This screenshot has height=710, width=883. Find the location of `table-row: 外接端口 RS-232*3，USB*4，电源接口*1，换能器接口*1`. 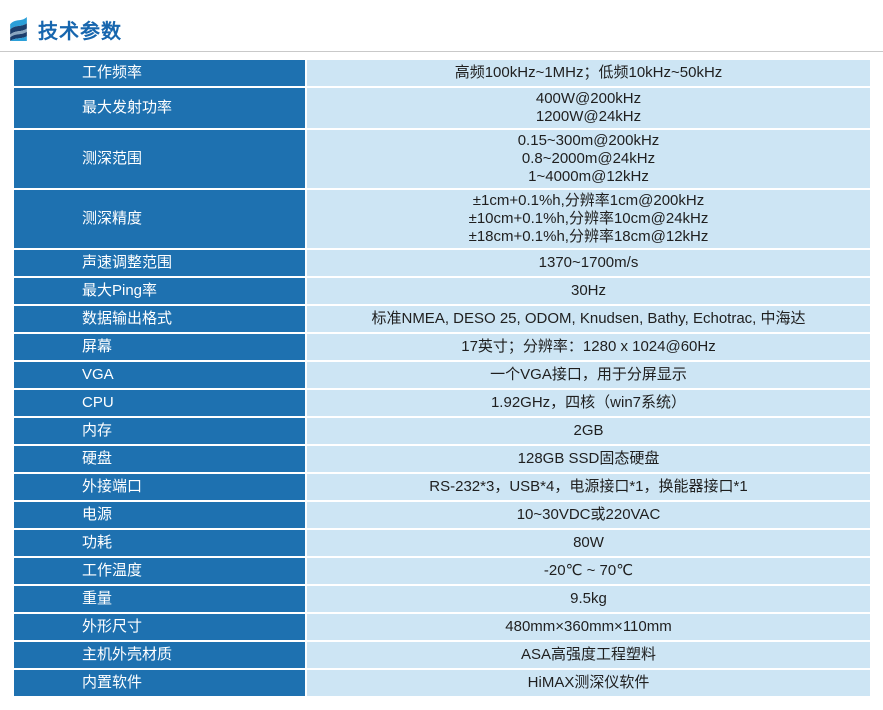

table-row: 外接端口 RS-232*3，USB*4，电源接口*1，换能器接口*1 is located at coordinates (442, 487).